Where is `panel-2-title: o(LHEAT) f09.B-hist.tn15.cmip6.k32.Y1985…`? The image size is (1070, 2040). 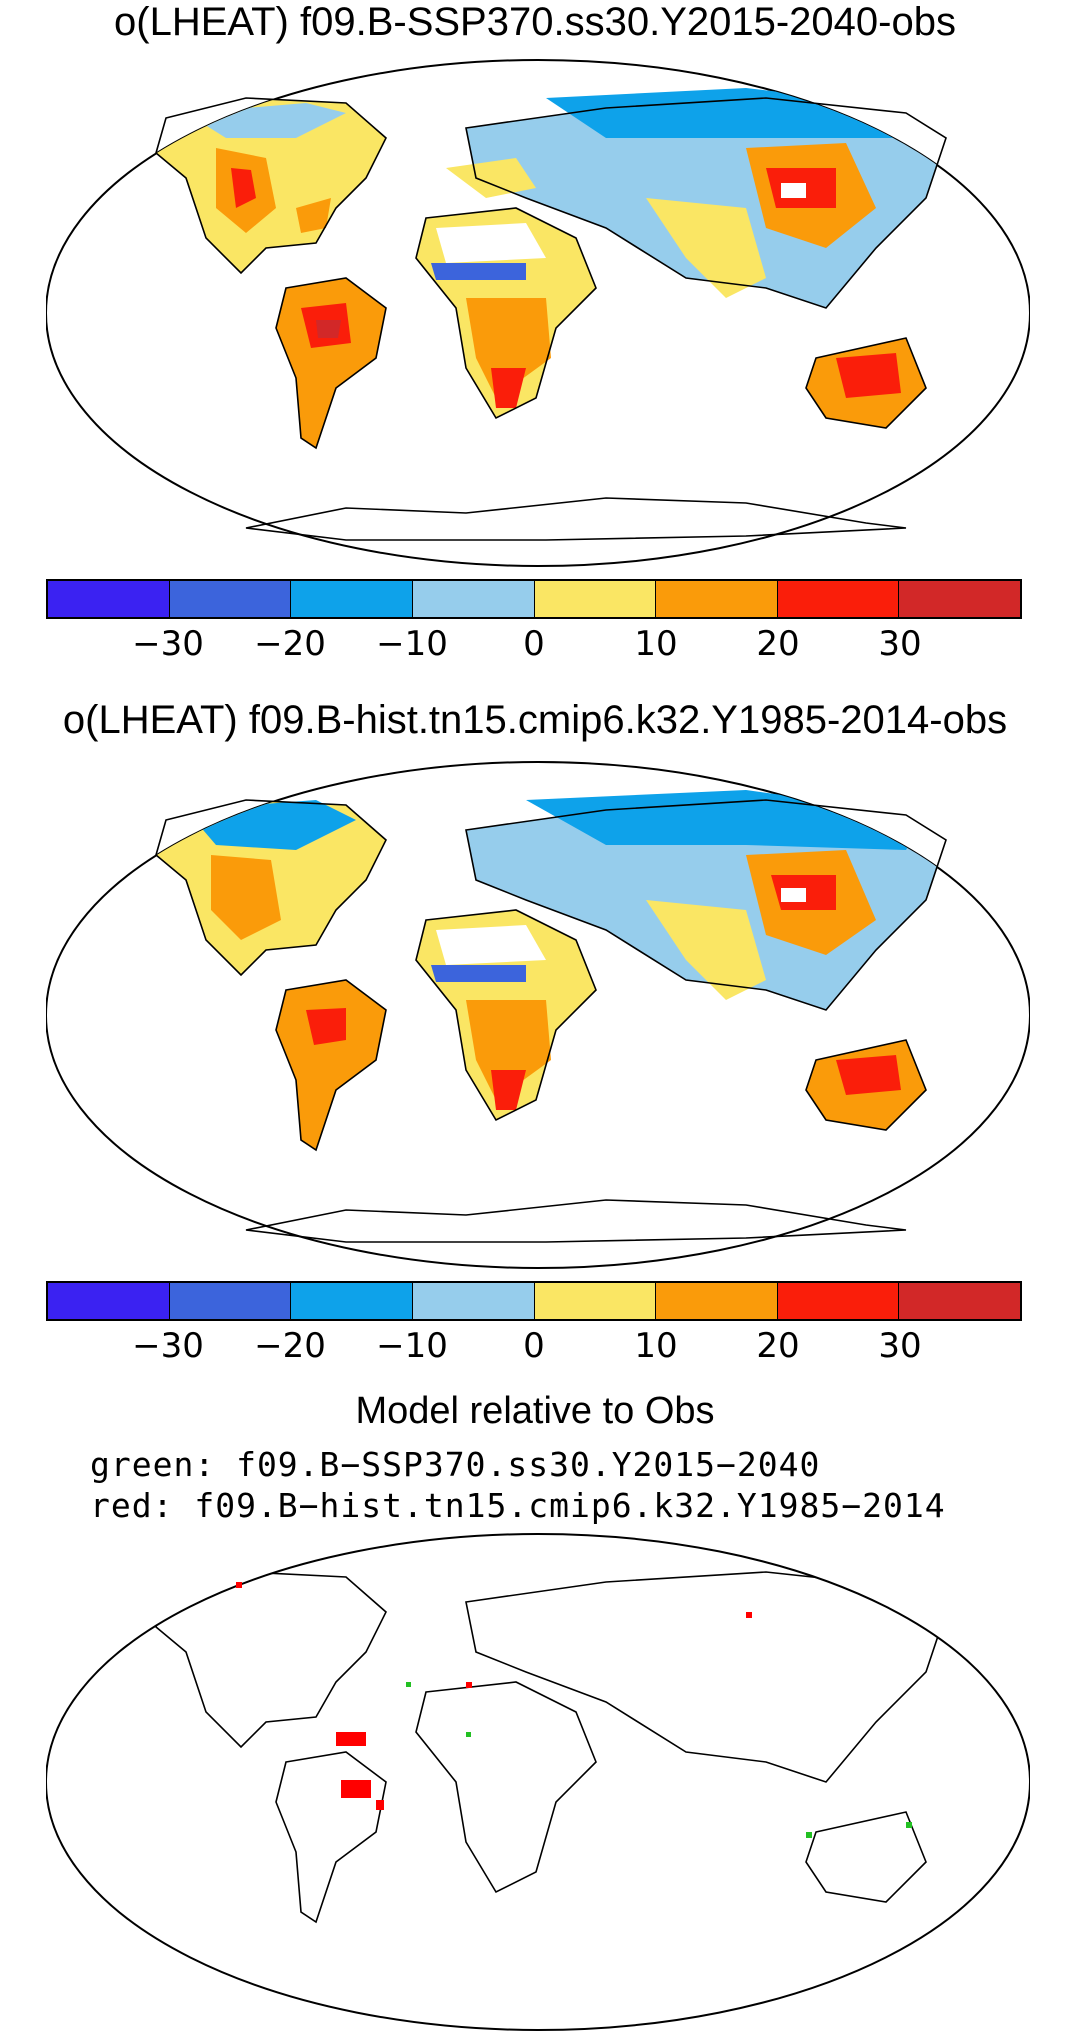 panel-2-title: o(LHEAT) f09.B-hist.tn15.cmip6.k32.Y1985… is located at coordinates (535, 720).